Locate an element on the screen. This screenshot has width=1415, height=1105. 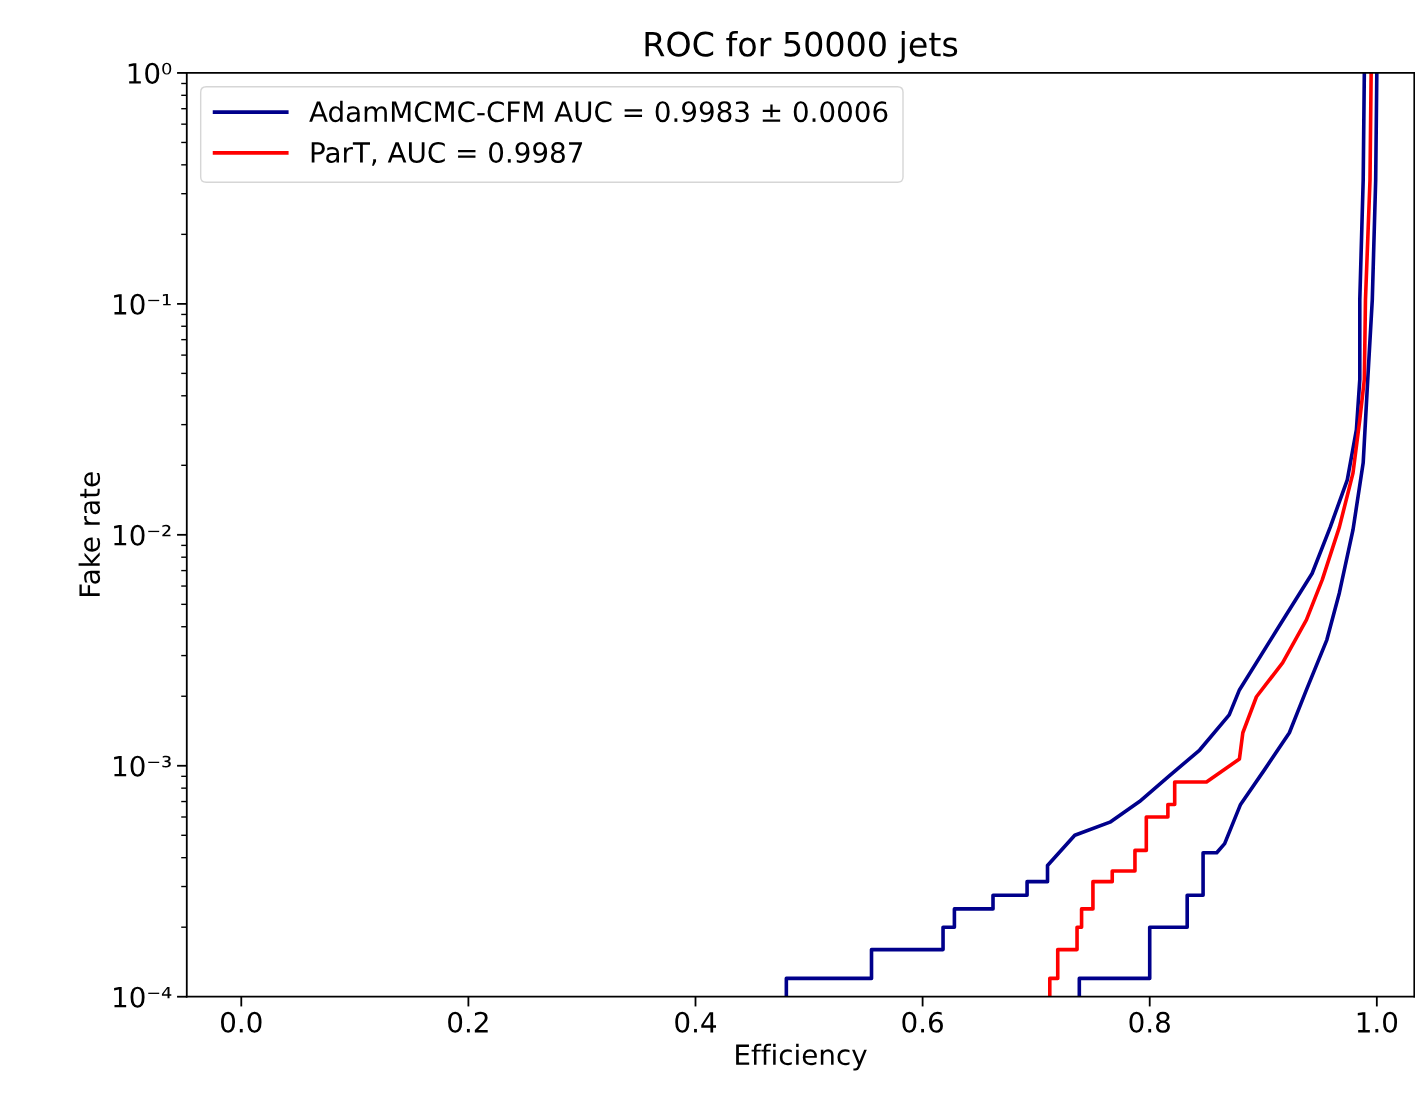
y-tick-label: 10⁻⁴ is located at coordinates (143, 997).